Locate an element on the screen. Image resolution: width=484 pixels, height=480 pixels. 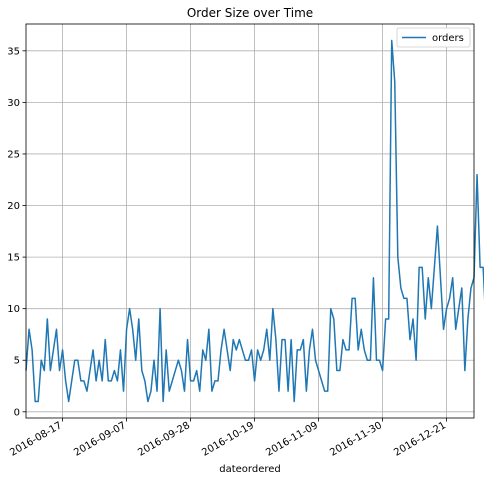
x-tick-label: 2016-09-07 is located at coordinates (100, 439).